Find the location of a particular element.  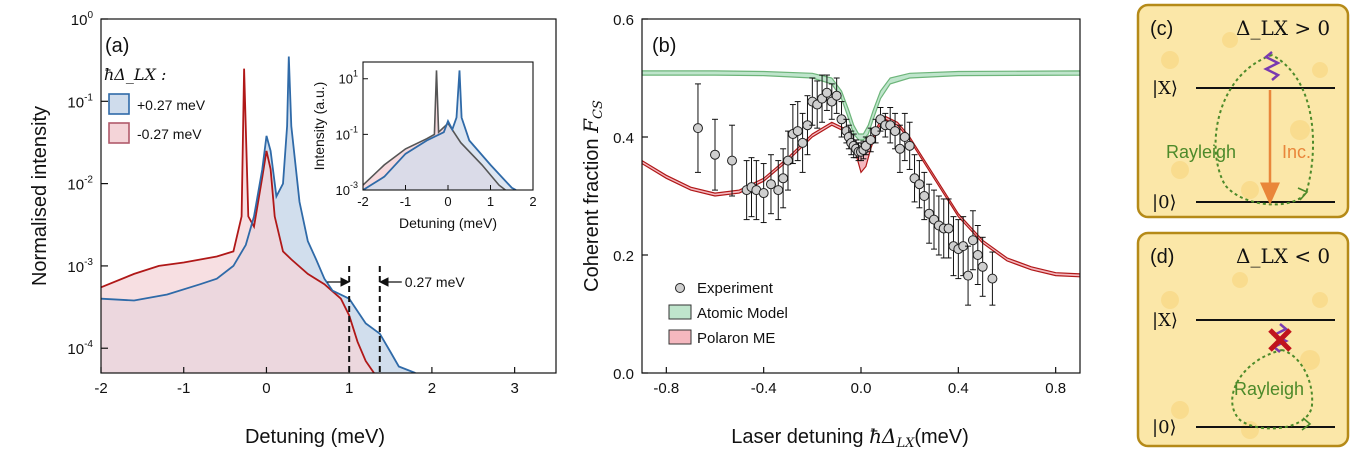

a-xtick-label-3: 1 is located at coordinates (349, 388).